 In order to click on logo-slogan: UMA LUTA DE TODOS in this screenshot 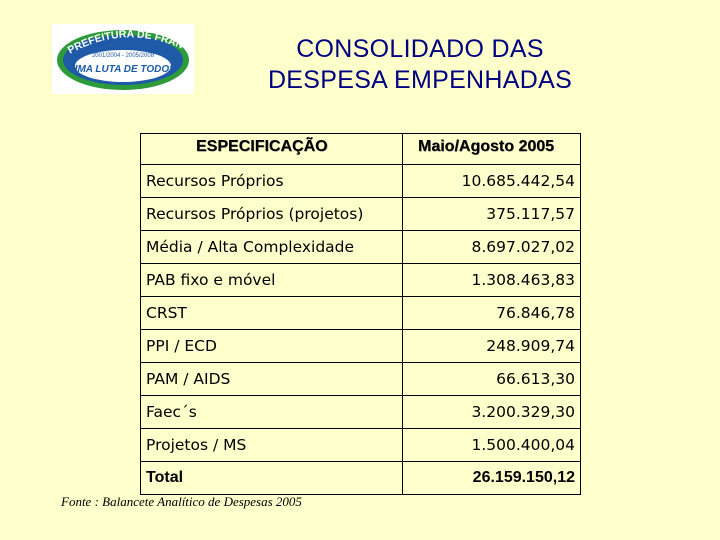, I will do `click(123, 69)`.